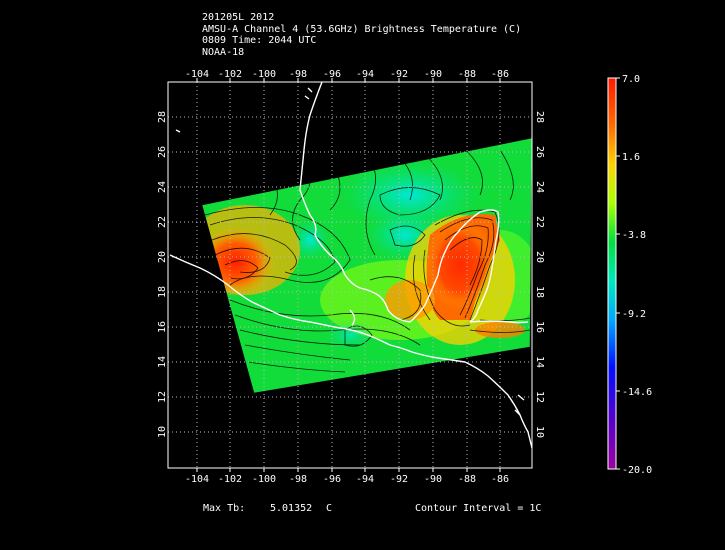 The height and width of the screenshot is (550, 725). What do you see at coordinates (629, 275) in the screenshot?
I see `colorbar: 7.0 1.6 -3.8 -9.2 -14.6 -20.0` at bounding box center [629, 275].